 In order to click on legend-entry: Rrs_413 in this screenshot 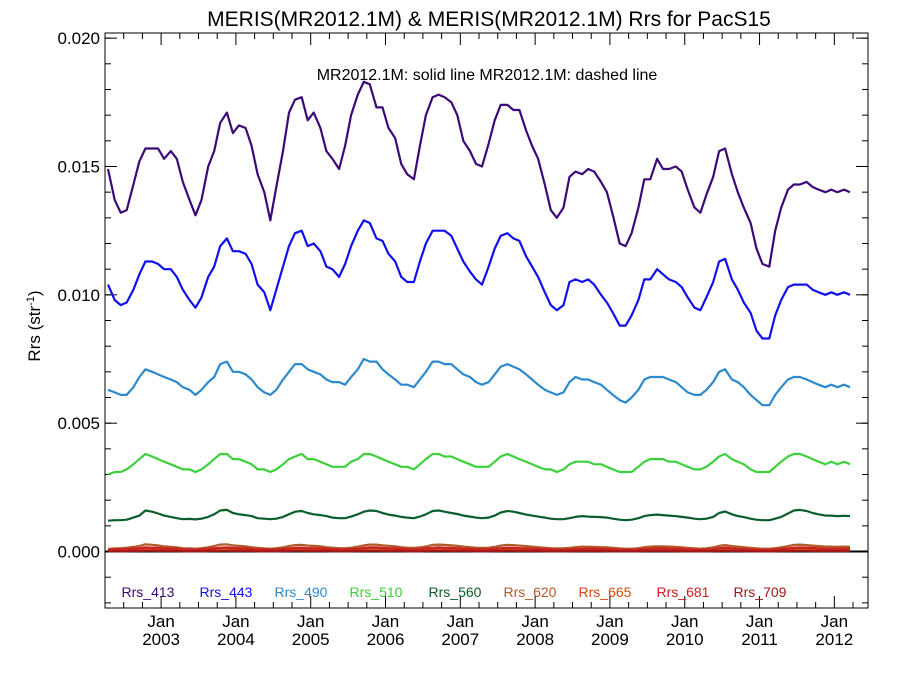, I will do `click(148, 592)`.